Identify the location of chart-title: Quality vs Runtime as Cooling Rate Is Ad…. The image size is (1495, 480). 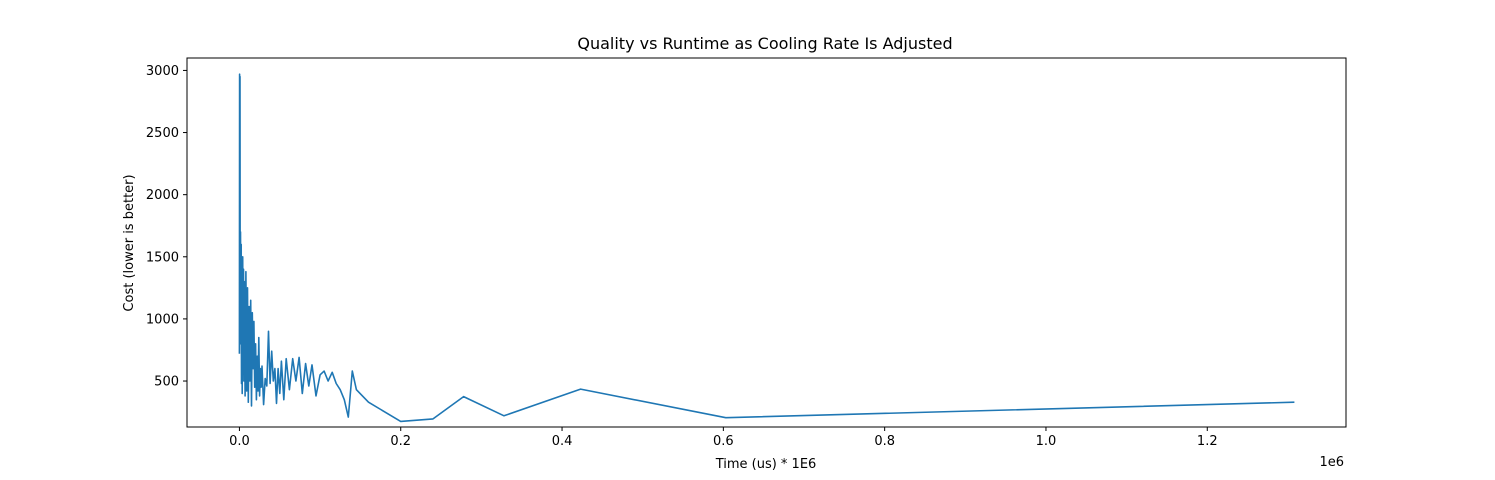
(764, 43).